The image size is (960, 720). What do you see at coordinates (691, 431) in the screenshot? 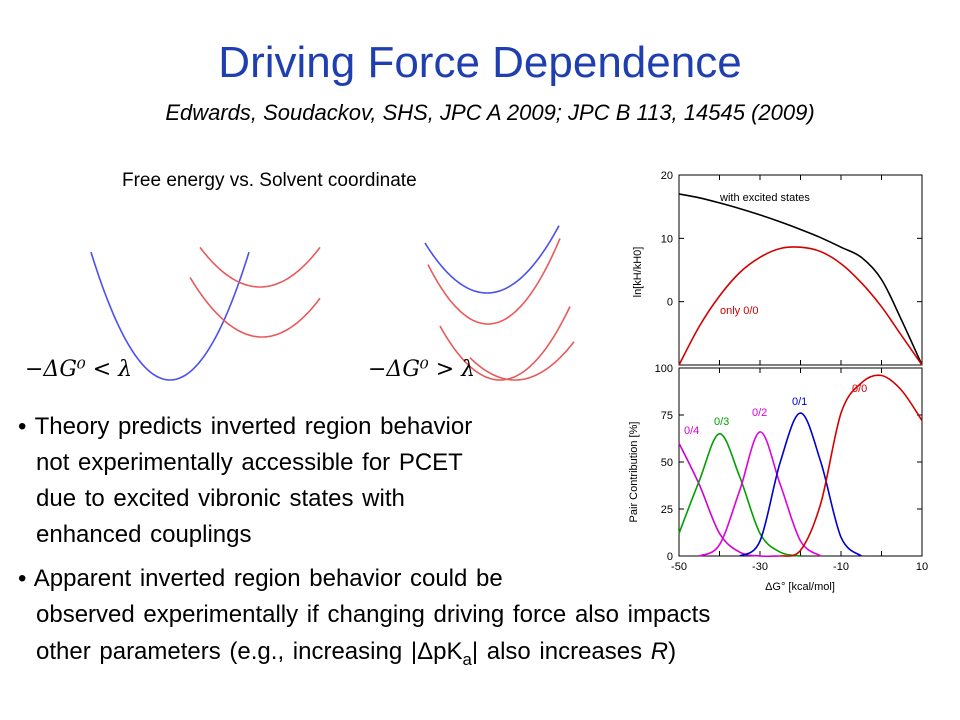
I see `bottom-label-0-4: 0/4` at bounding box center [691, 431].